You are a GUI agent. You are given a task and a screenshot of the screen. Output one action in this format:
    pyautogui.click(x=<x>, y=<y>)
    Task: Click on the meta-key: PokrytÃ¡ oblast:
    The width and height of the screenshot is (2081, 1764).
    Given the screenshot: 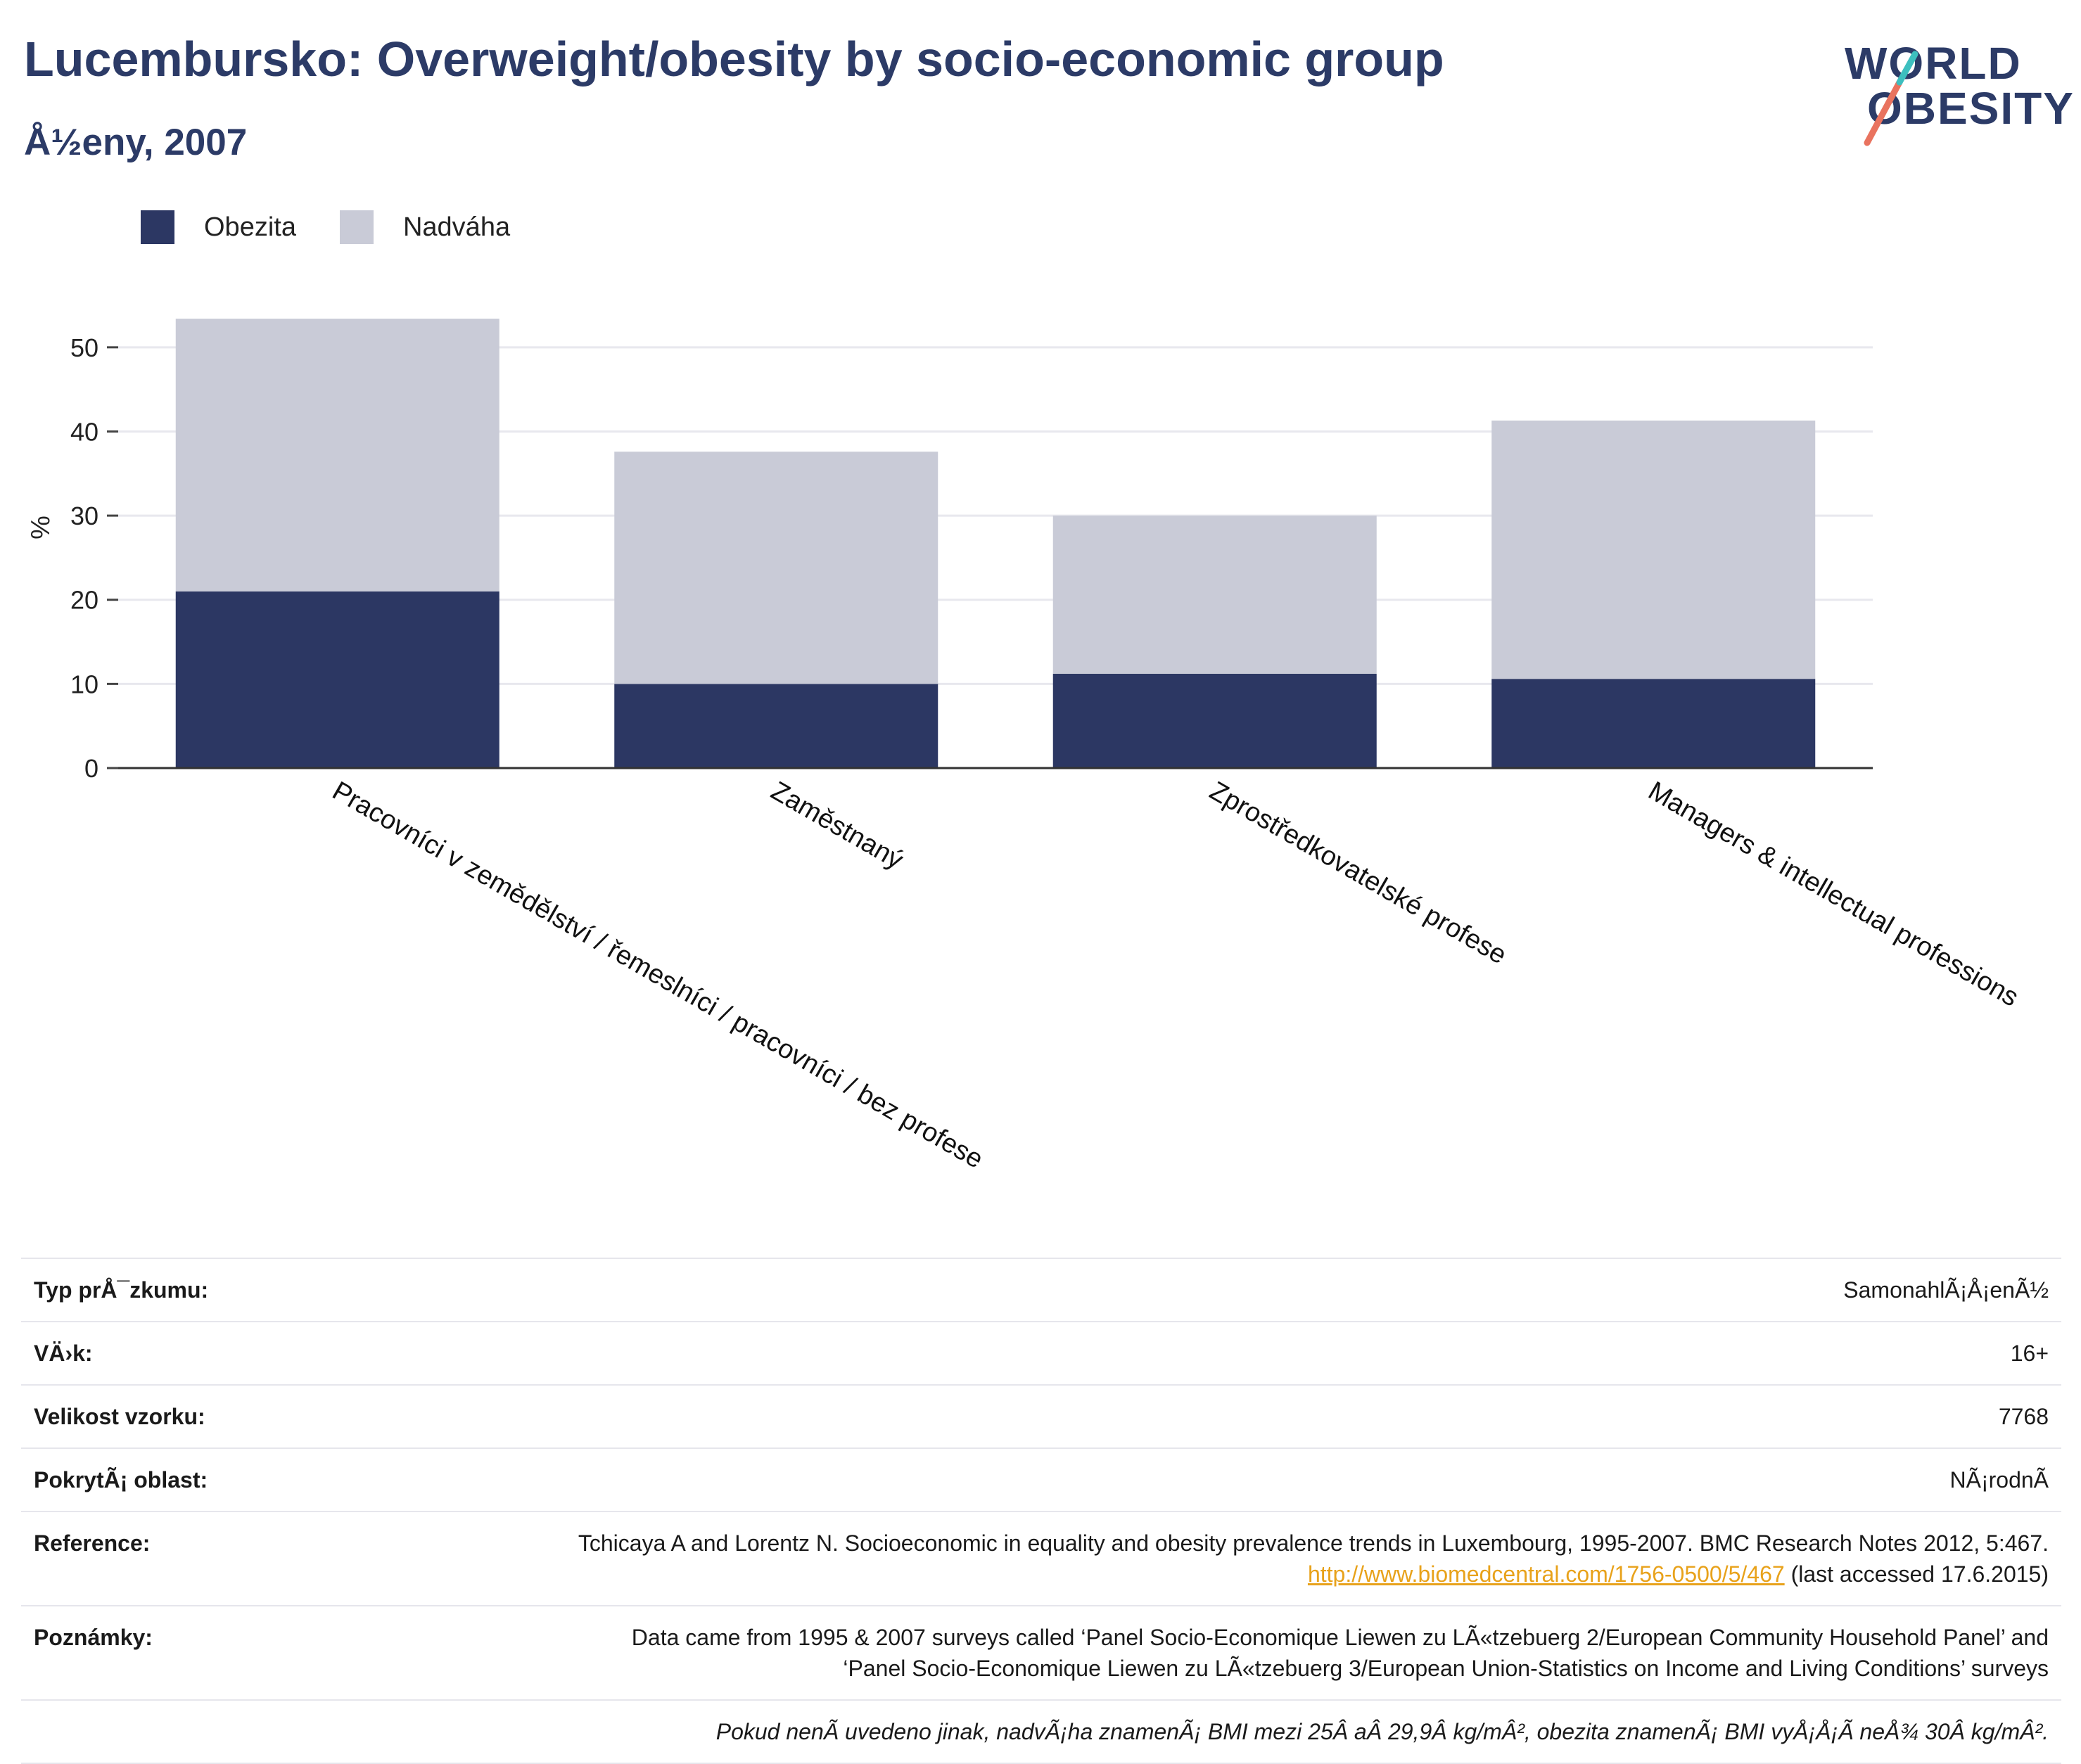 What is the action you would take?
    pyautogui.click(x=121, y=1480)
    